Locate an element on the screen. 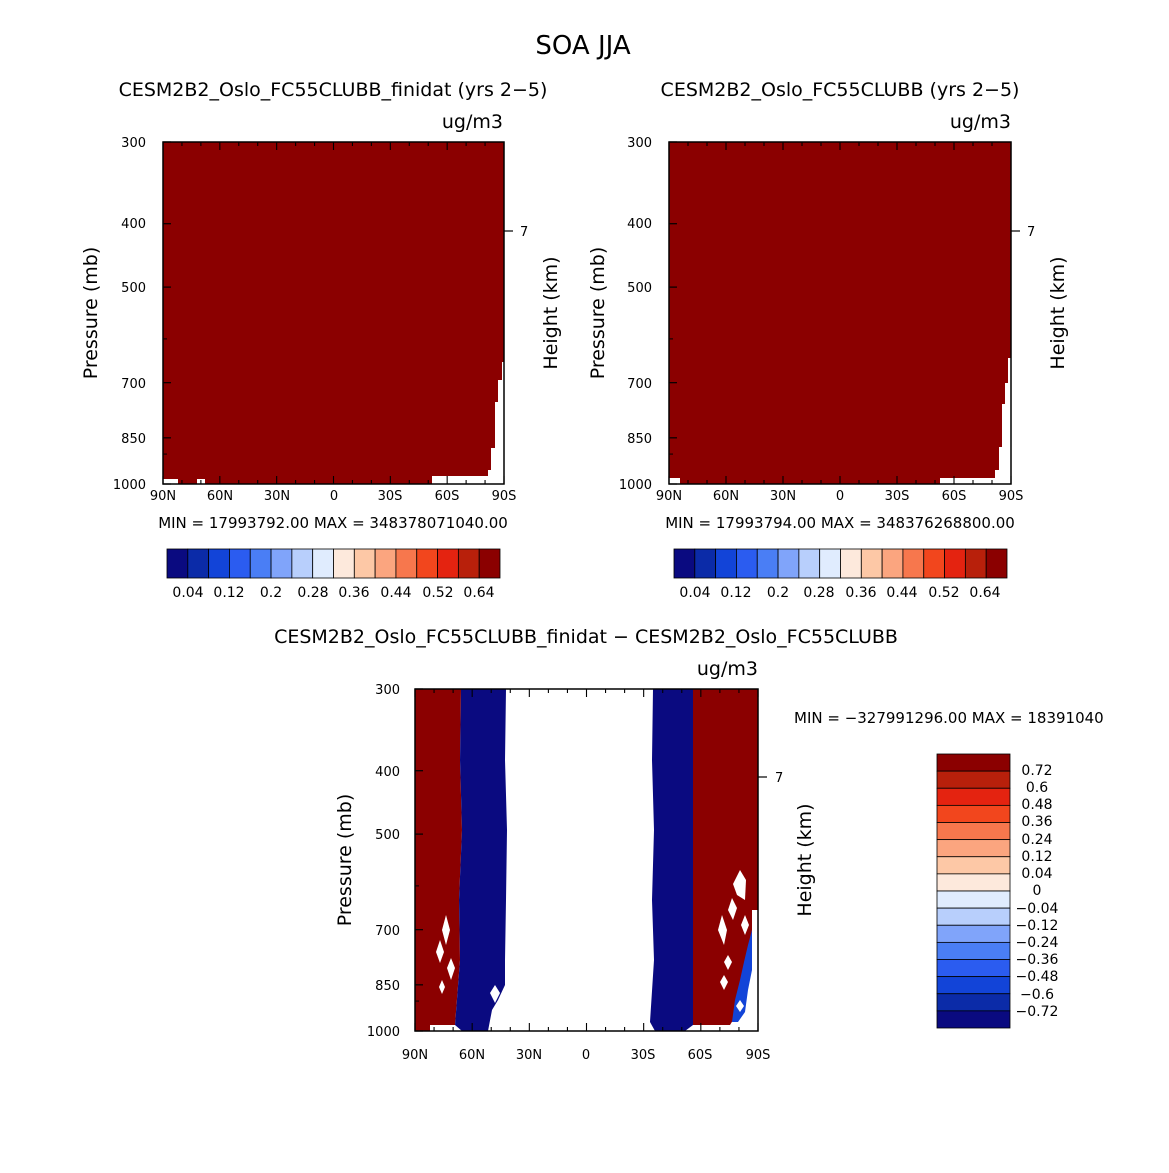  y-axis-label: Pressure (mb) is located at coordinates (345, 860).